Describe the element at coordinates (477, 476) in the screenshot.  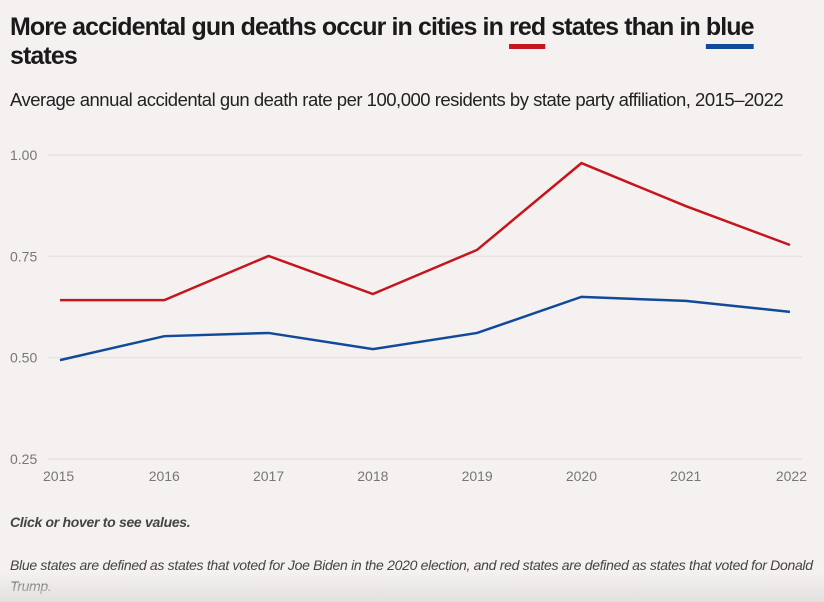
I see `x-tick-label: 2019` at that location.